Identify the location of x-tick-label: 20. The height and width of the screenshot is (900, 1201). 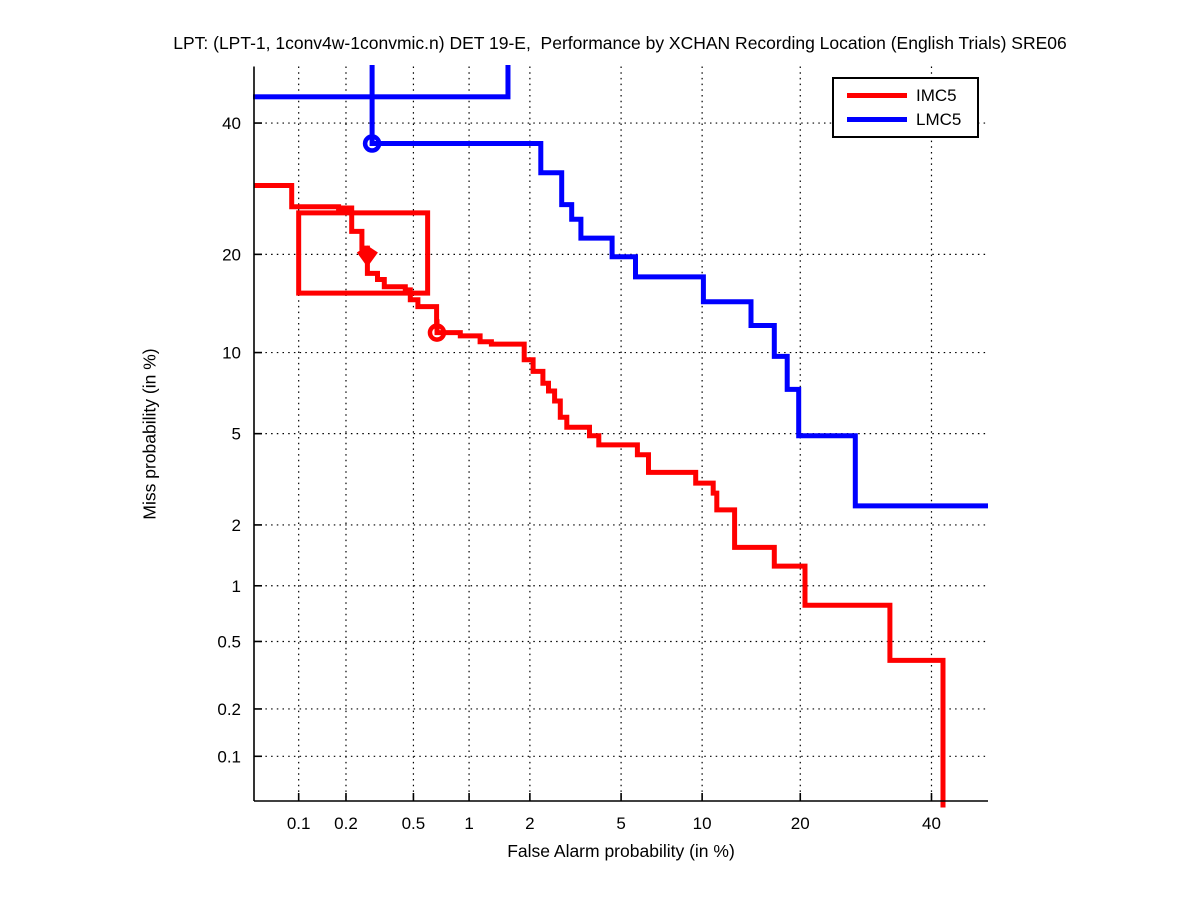
(800, 823).